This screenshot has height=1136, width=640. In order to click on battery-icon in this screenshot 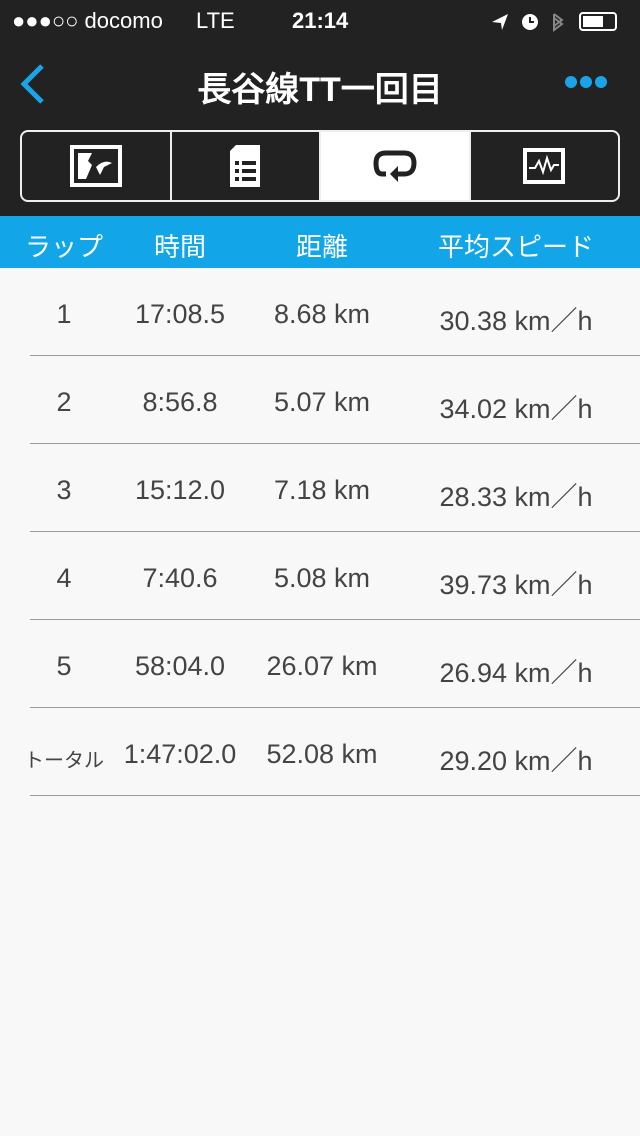, I will do `click(598, 21)`.